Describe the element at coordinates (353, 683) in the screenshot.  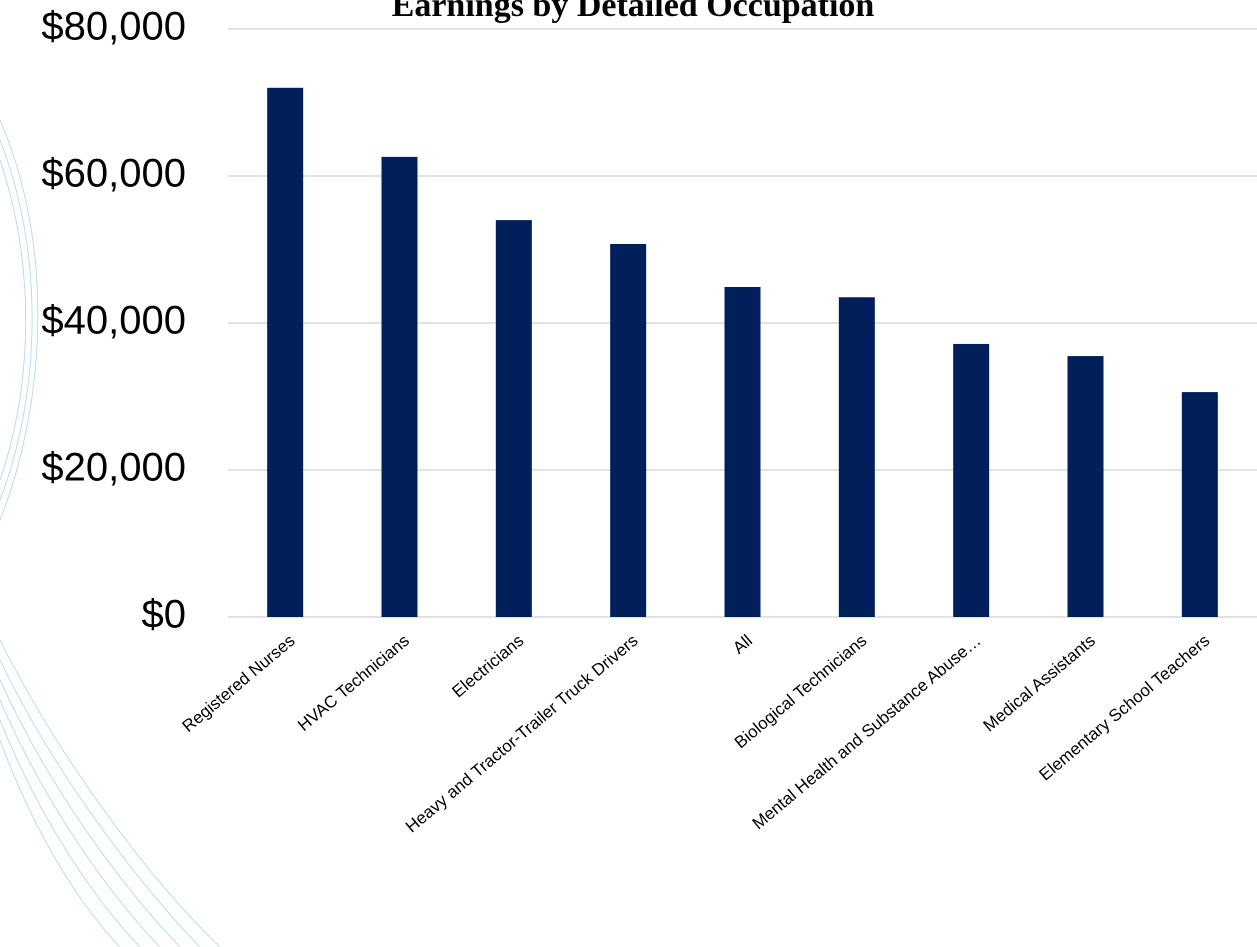
I see `x-tick-label: HVAC Technicians` at that location.